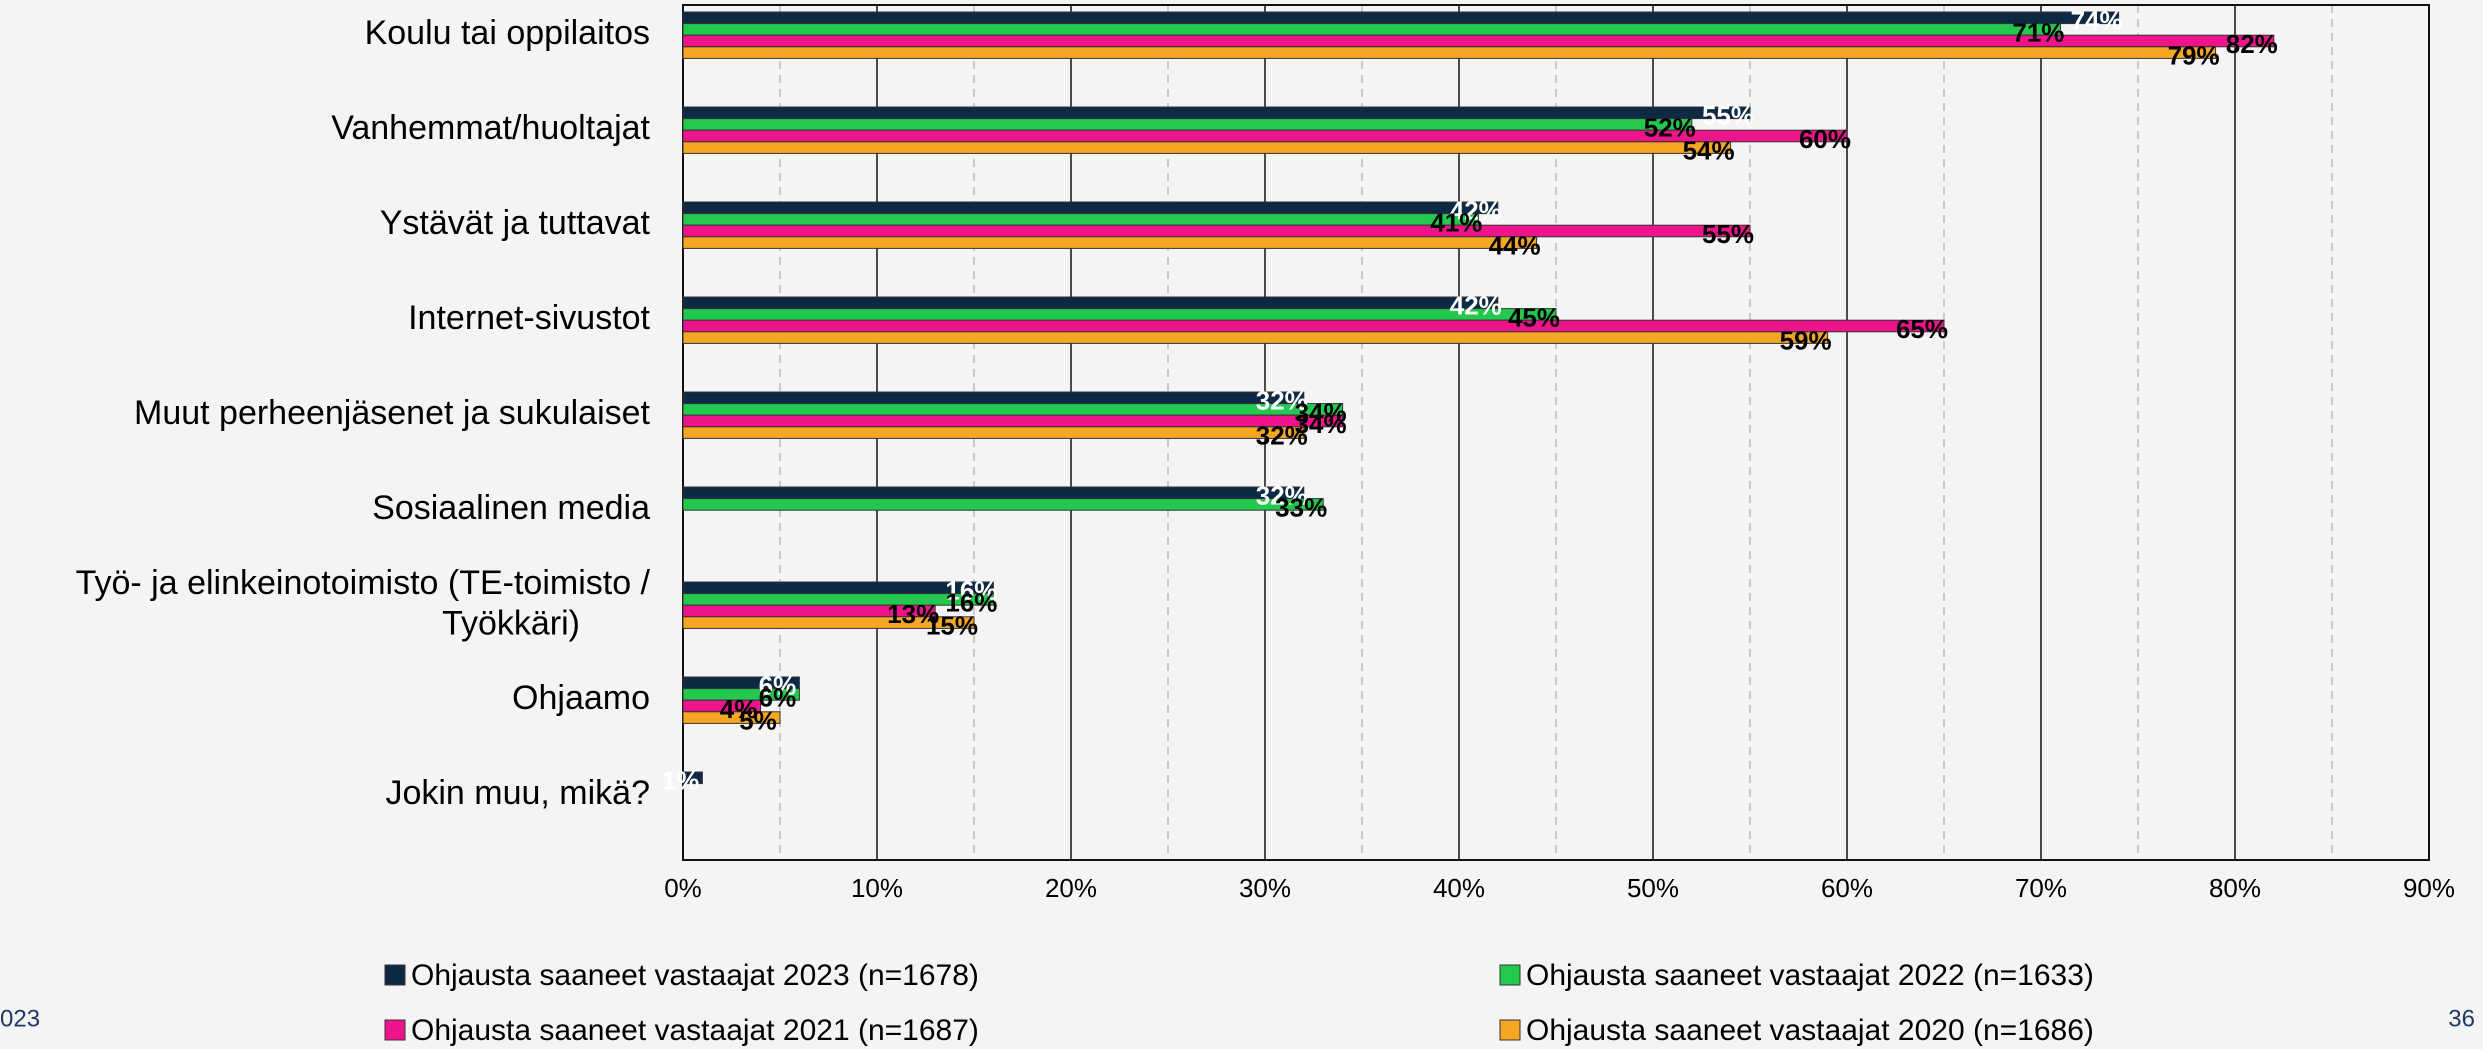 The image size is (2483, 1049). Describe the element at coordinates (877, 888) in the screenshot. I see `x-tick-label: 10%` at that location.